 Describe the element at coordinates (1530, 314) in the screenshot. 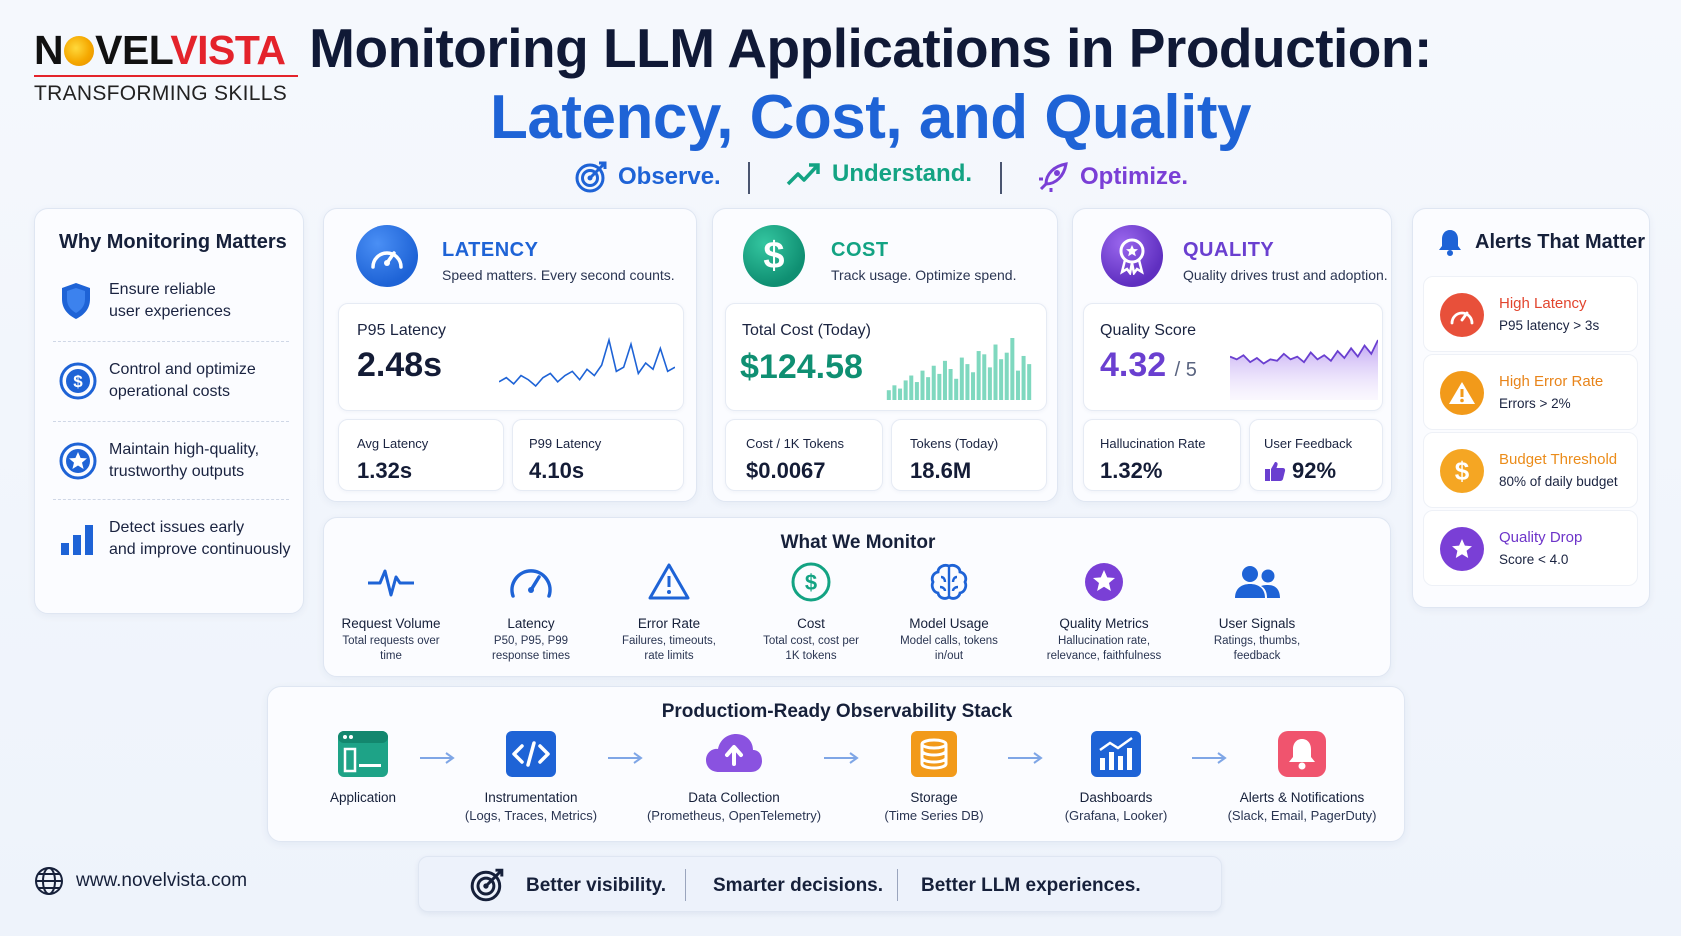

I see `alert-item: High Latency P95 latency > 3s` at that location.